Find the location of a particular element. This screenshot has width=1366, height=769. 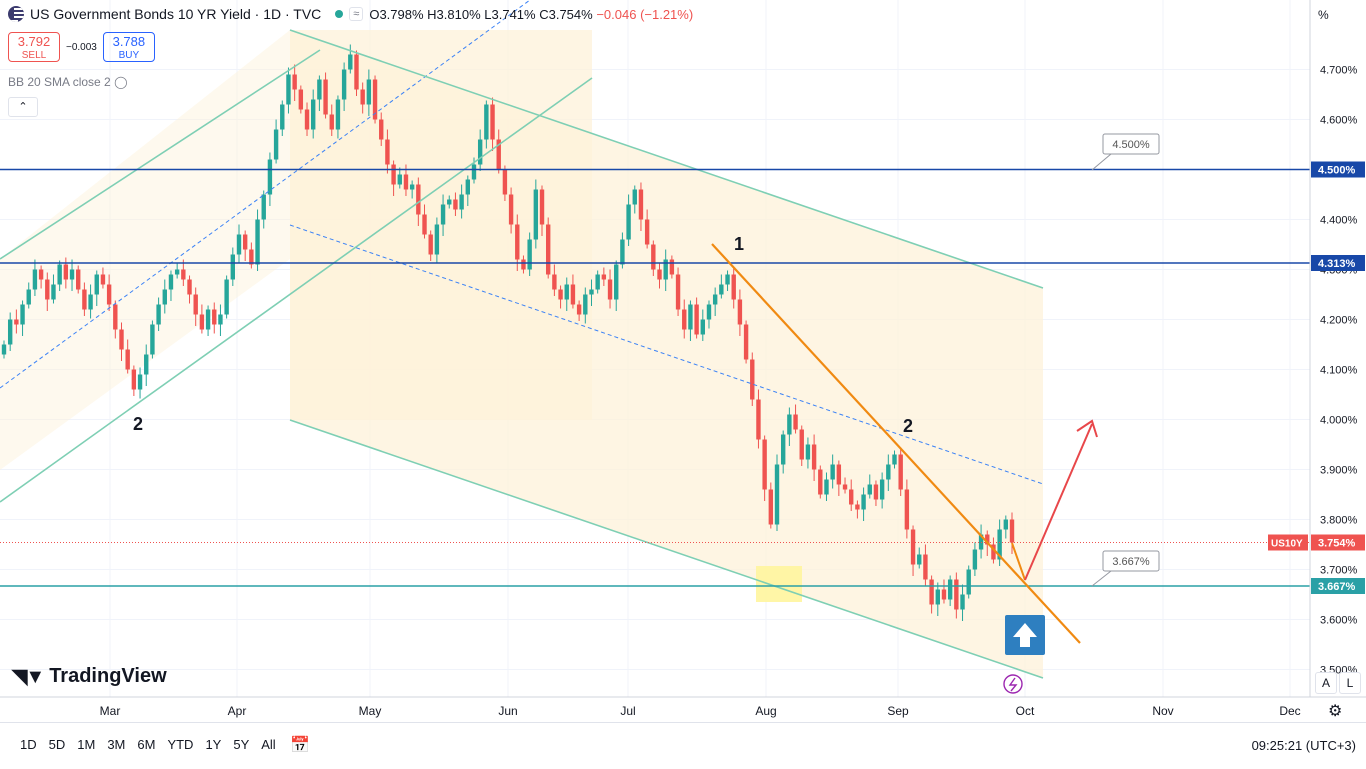

range-5y: 5Y is located at coordinates (241, 744).